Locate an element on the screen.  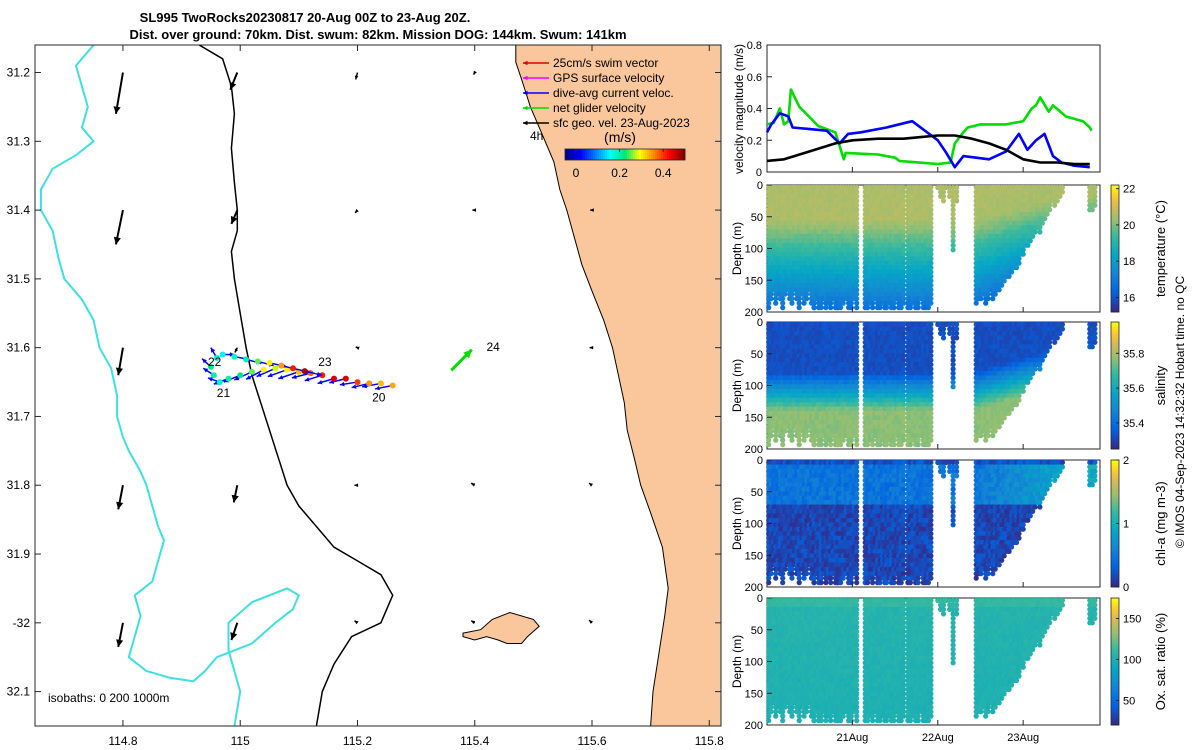
day-label: 20 is located at coordinates (379, 397).